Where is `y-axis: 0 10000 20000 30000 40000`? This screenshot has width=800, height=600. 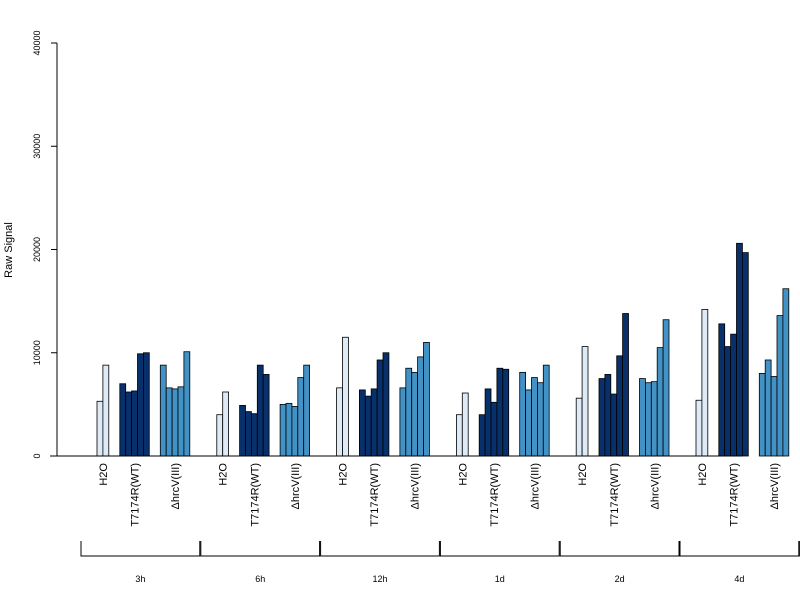
y-axis: 0 10000 20000 30000 40000 is located at coordinates (45, 244).